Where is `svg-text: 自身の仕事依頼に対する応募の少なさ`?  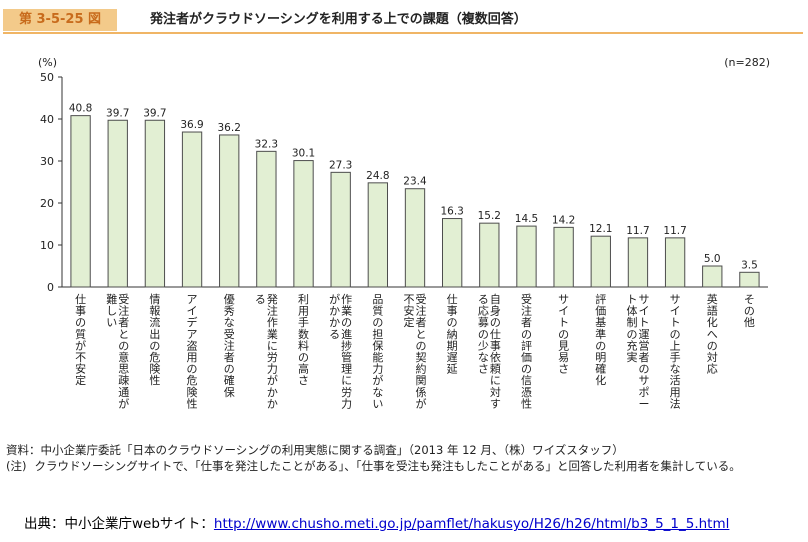
svg-text: 自身の仕事依頼に対する応募の少なさ is located at coordinates (489, 351).